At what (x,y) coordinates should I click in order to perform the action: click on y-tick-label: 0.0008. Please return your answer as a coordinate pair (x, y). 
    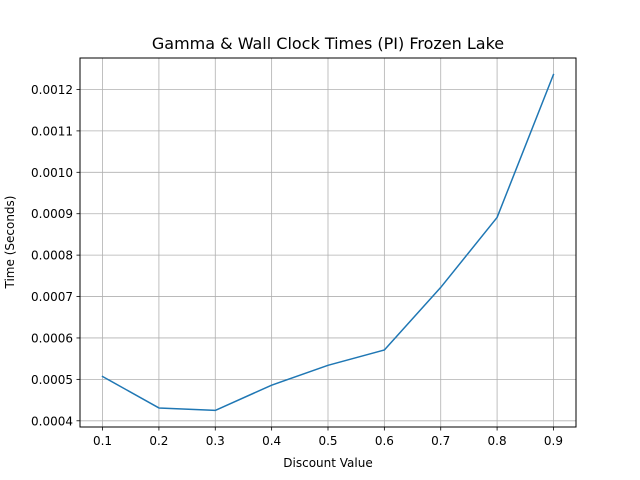
    Looking at the image, I should click on (52, 256).